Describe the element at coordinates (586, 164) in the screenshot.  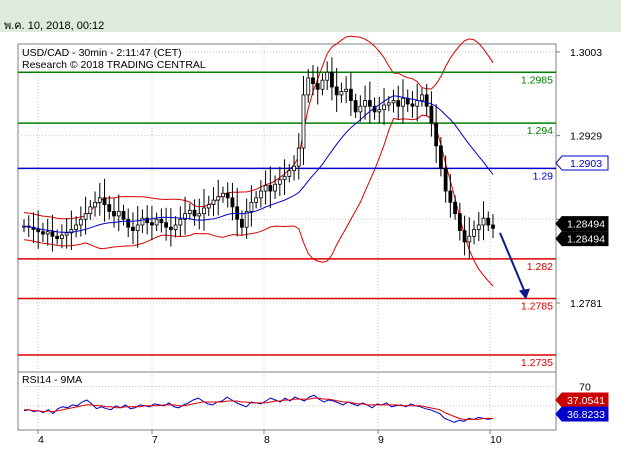
I see `price-marker-level-label: 1.2903` at that location.